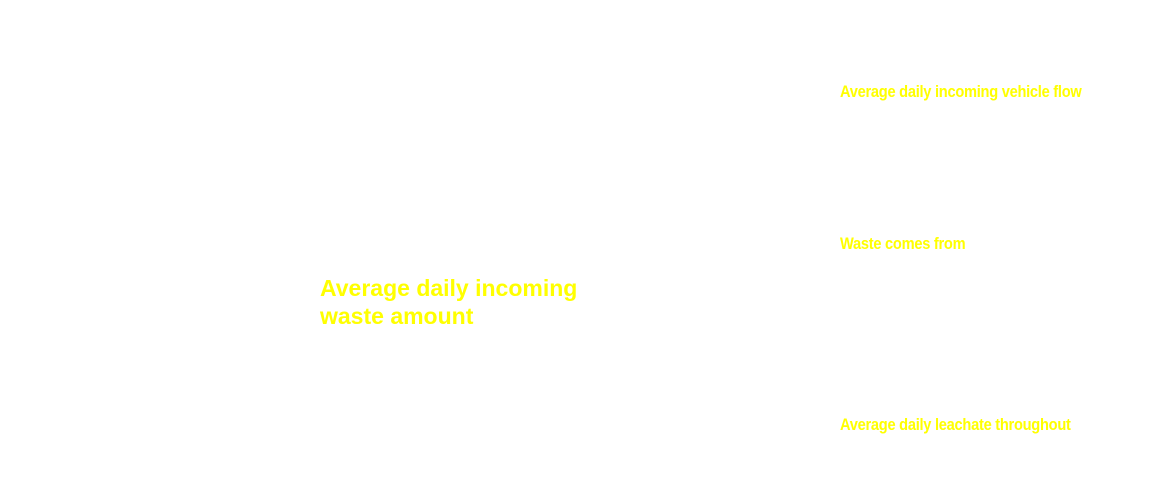 This screenshot has width=1176, height=485. I want to click on waste-amount-title-line1: Average daily incoming, so click(449, 288).